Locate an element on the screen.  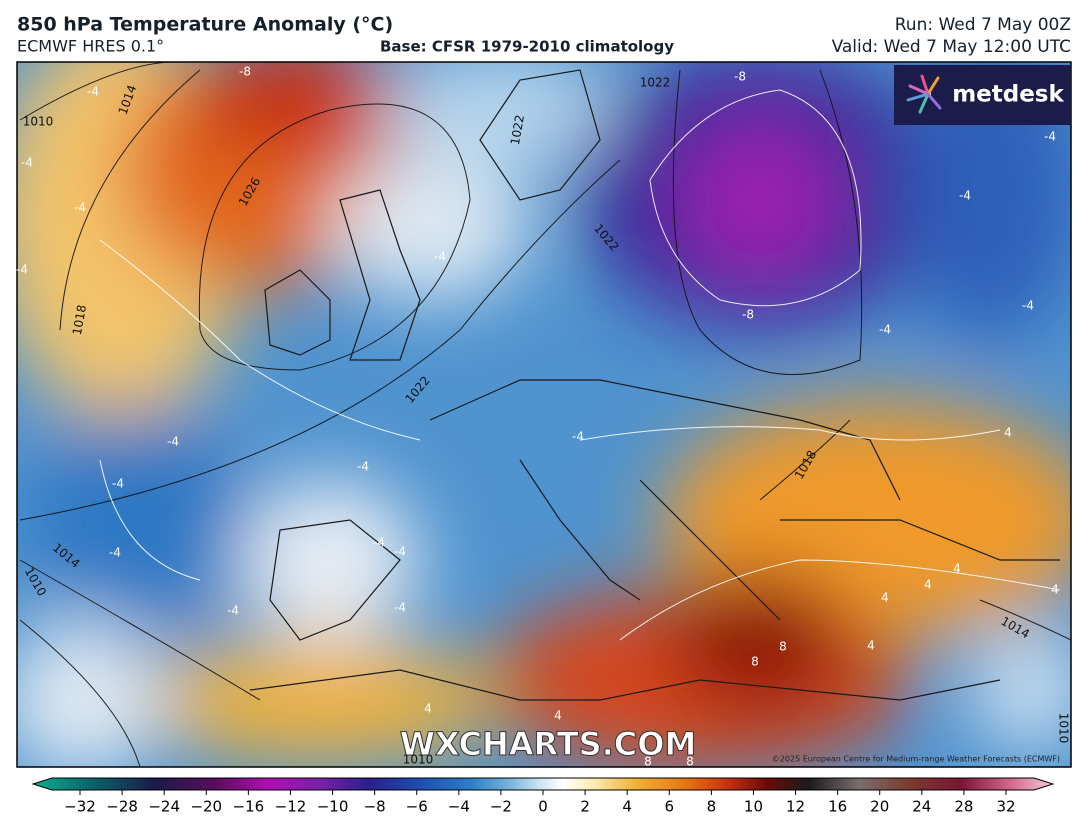
colorbar-tick-label: 32 is located at coordinates (1005, 807).